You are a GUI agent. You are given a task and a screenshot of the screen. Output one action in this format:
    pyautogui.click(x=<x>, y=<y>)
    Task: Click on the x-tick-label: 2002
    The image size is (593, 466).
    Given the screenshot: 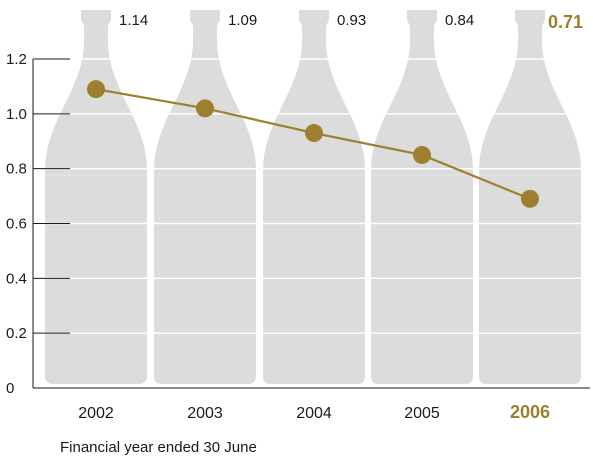 What is the action you would take?
    pyautogui.click(x=96, y=413)
    